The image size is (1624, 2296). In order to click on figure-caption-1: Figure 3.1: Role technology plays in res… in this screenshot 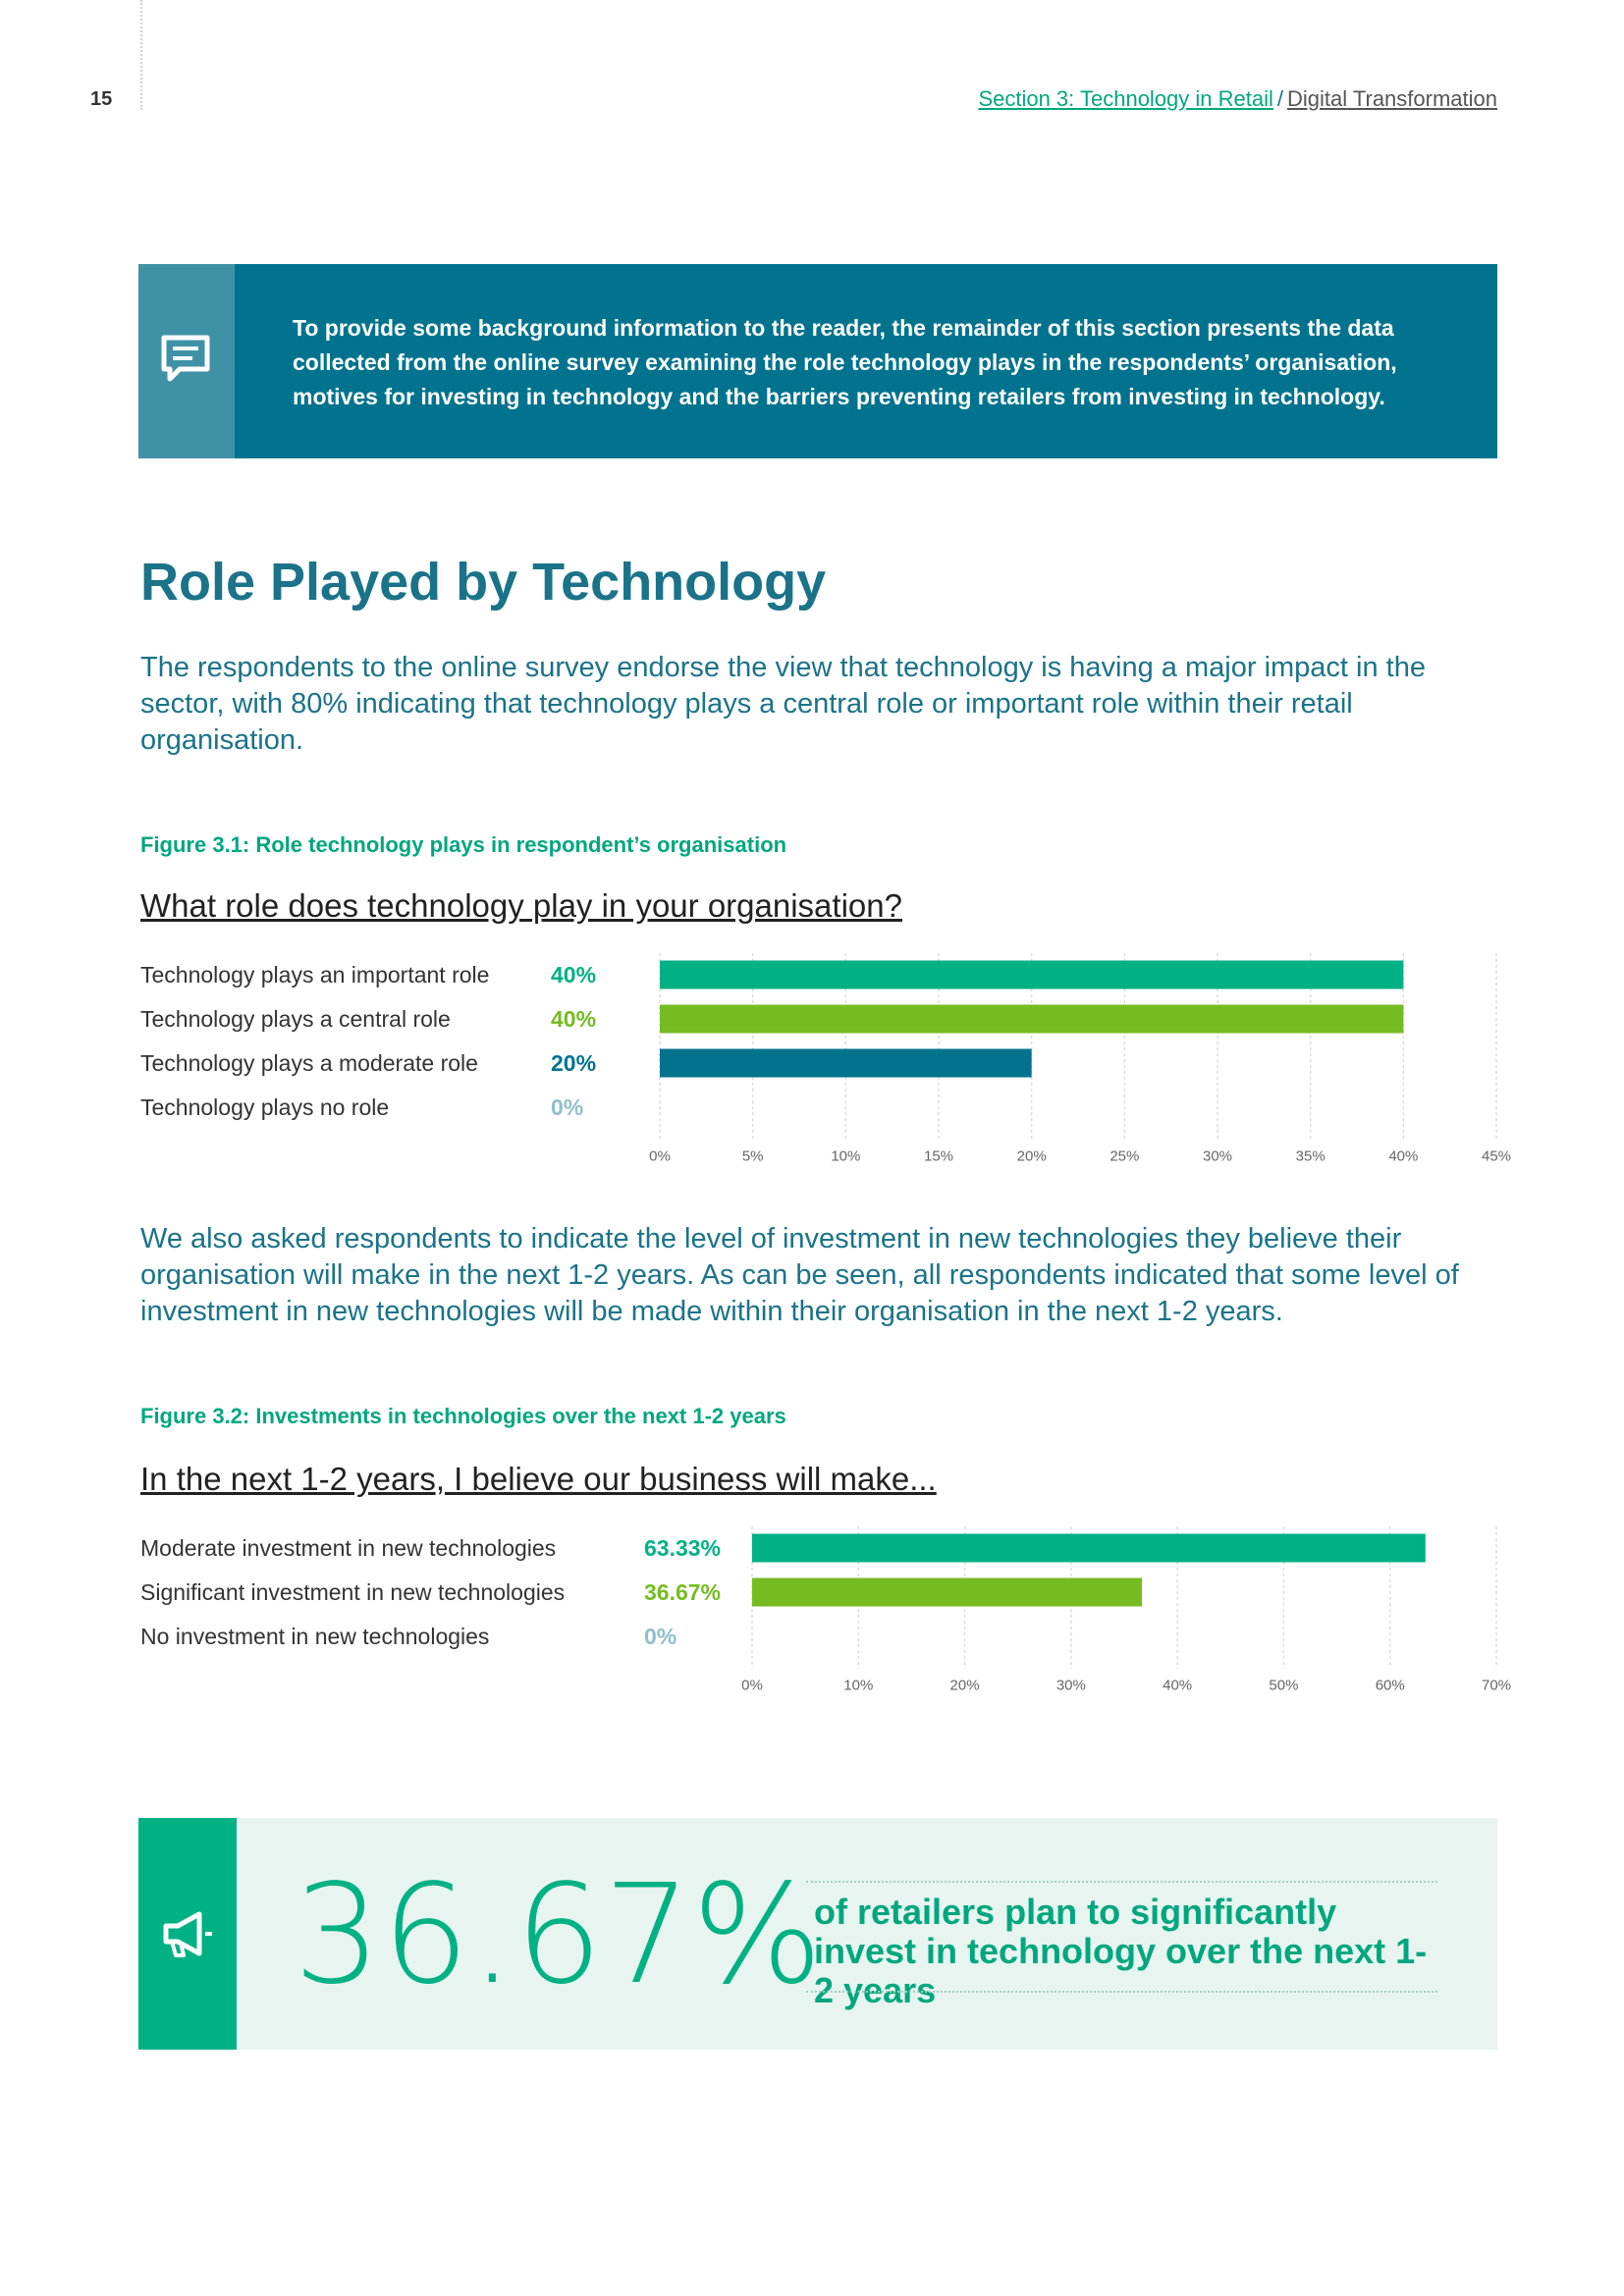, I will do `click(463, 845)`.